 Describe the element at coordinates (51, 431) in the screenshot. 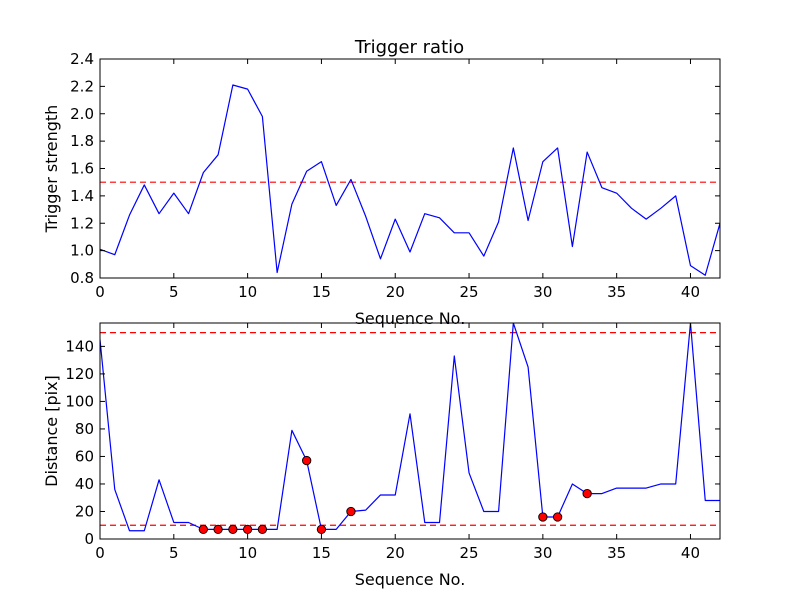

I see `distance-y-axis-label: Distance [pix]` at that location.